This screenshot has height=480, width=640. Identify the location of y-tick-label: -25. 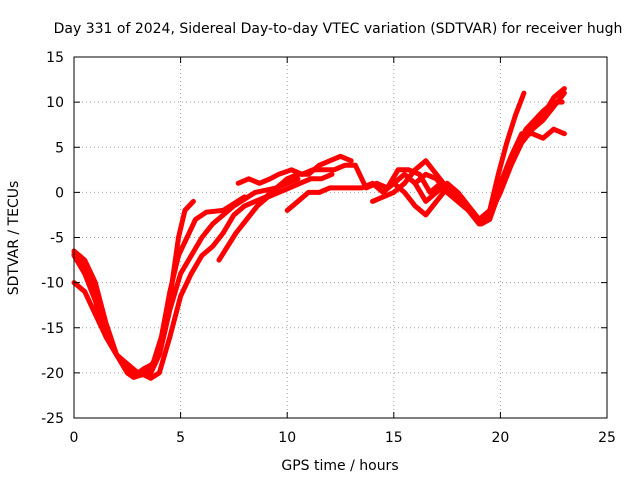
(52, 419).